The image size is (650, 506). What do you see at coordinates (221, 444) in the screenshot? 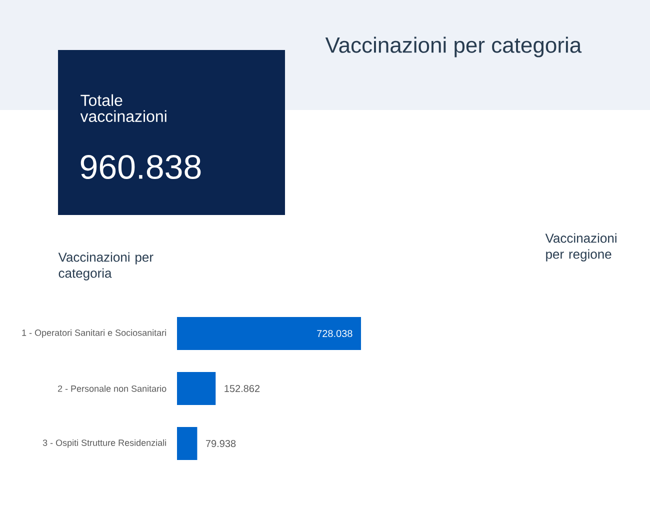
I see `data-label: 79.938` at bounding box center [221, 444].